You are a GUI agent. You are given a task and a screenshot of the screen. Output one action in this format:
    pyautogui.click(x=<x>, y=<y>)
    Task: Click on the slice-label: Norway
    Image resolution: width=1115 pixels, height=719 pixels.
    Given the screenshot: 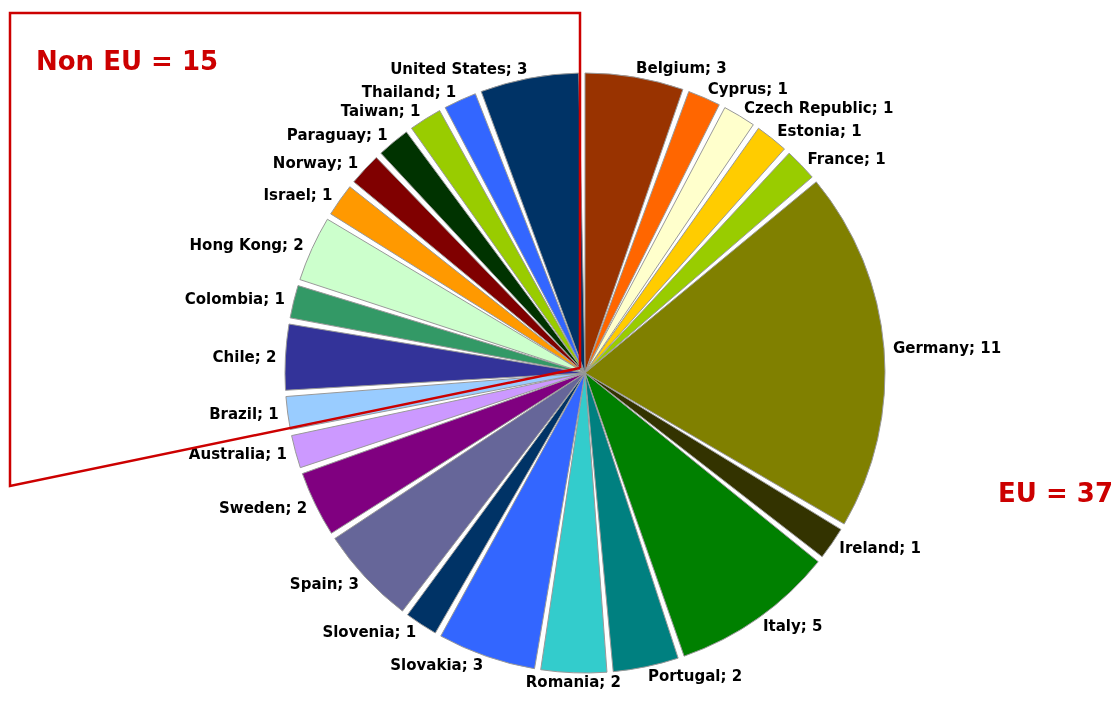 What is the action you would take?
    pyautogui.click(x=304, y=163)
    